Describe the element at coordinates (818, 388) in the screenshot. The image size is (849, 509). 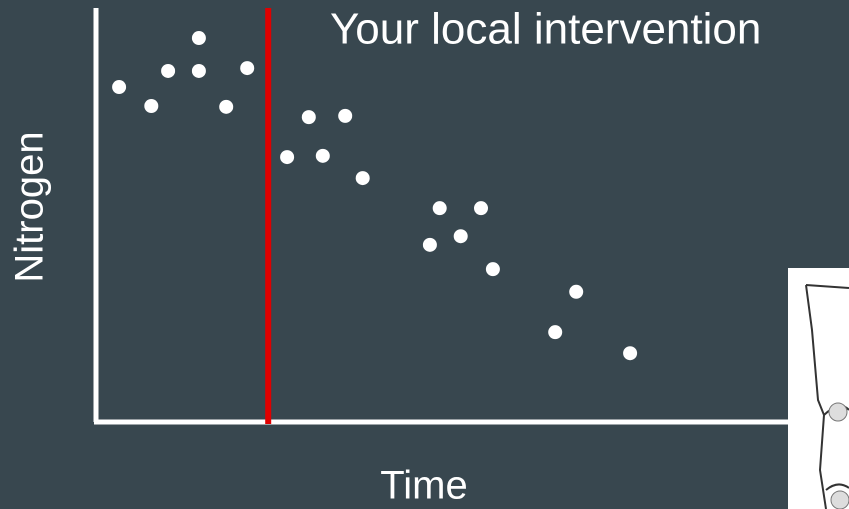
I see `sketch-image` at that location.